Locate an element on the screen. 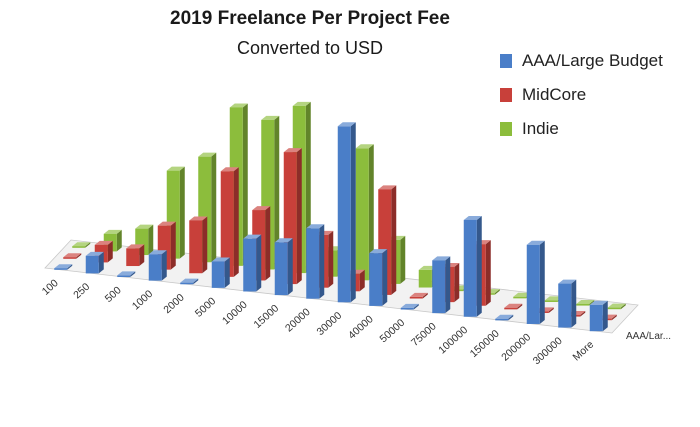  bar-1-2000 is located at coordinates (198, 245).